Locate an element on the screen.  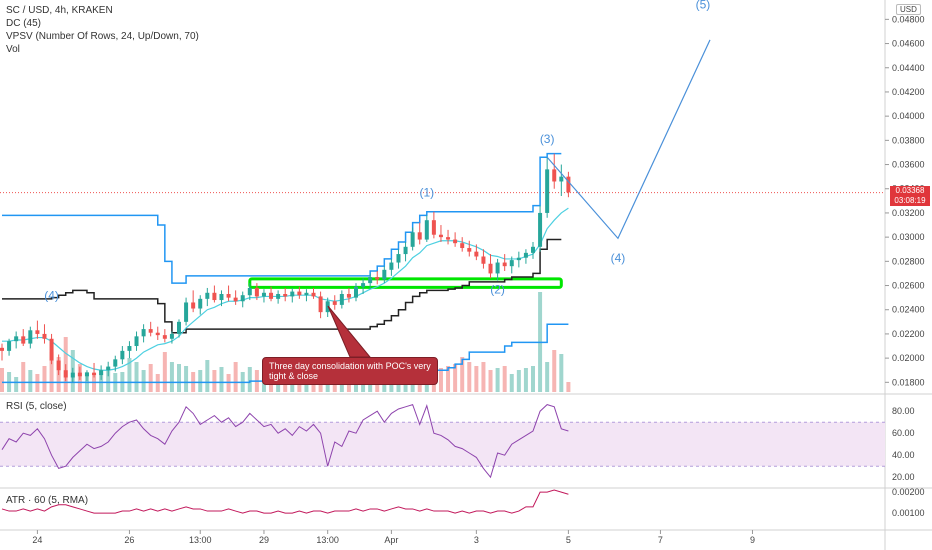
rsi-line is located at coordinates (285, 441).